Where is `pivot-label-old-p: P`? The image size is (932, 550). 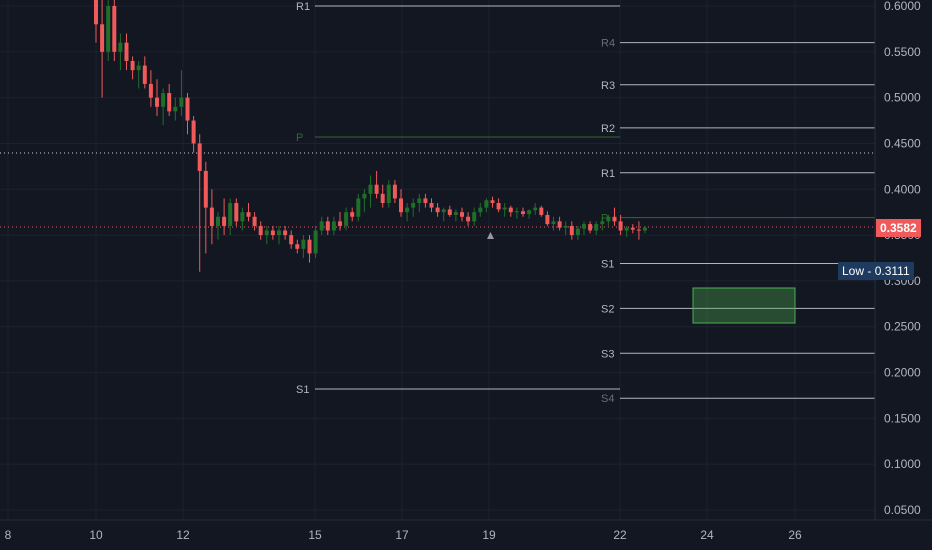
pivot-label-old-p: P is located at coordinates (299, 138).